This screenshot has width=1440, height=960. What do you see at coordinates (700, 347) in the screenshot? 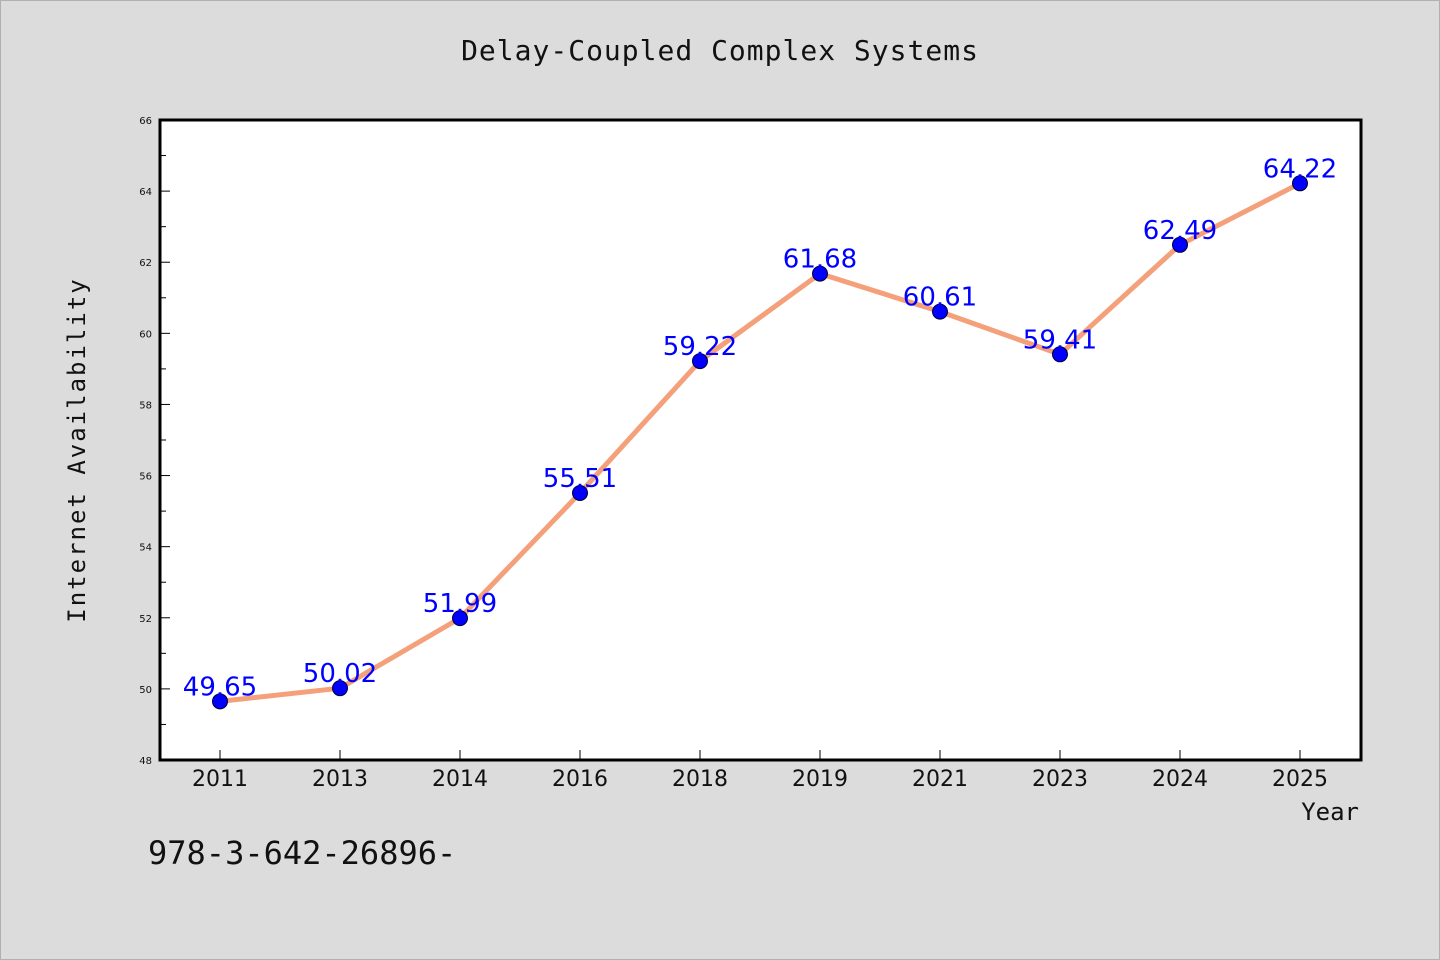
I see `data-label: 59.22` at bounding box center [700, 347].